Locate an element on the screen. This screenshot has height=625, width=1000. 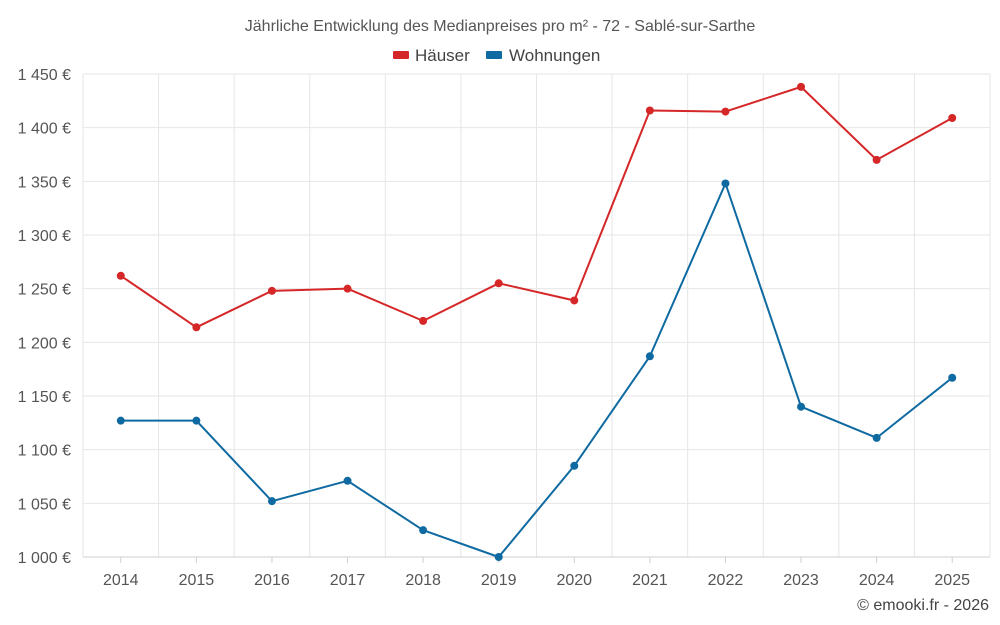
y-tick-label: 1 200 € is located at coordinates (44, 343).